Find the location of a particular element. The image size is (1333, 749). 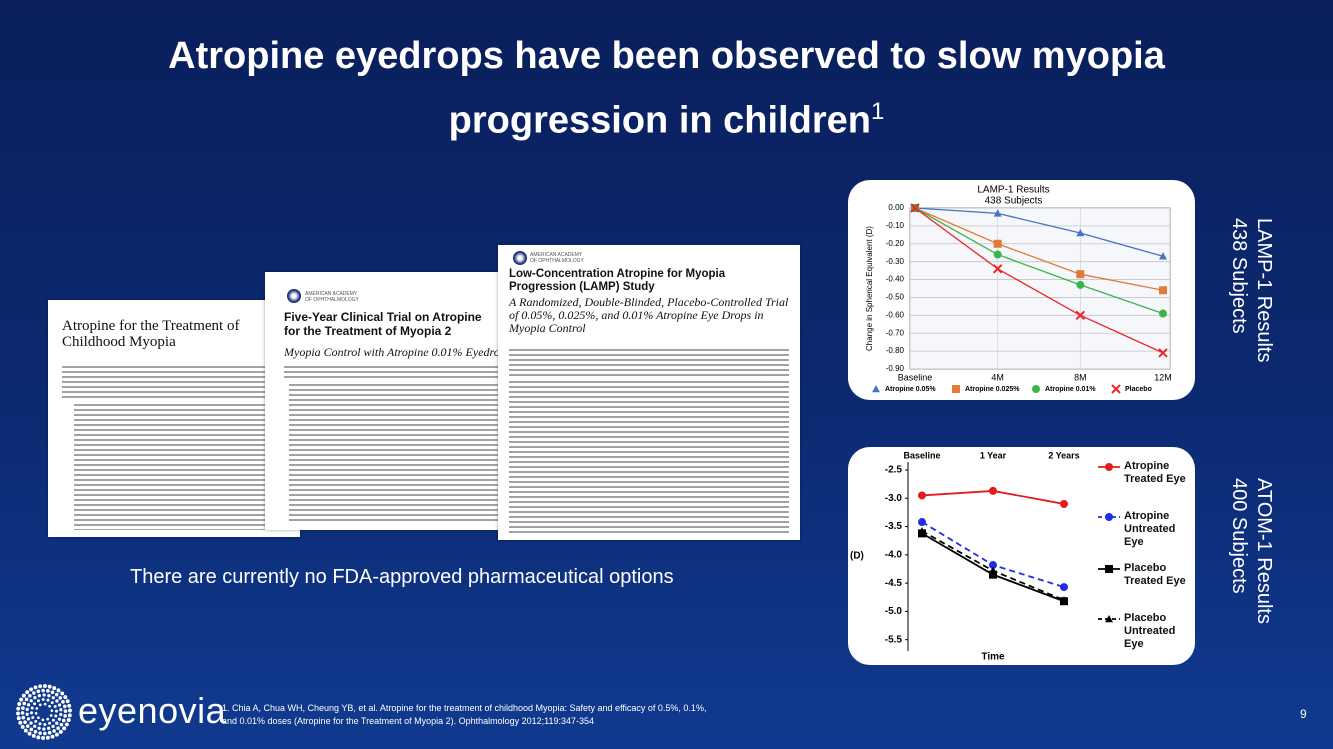

x-tick-label: Baseline is located at coordinates (921, 455).